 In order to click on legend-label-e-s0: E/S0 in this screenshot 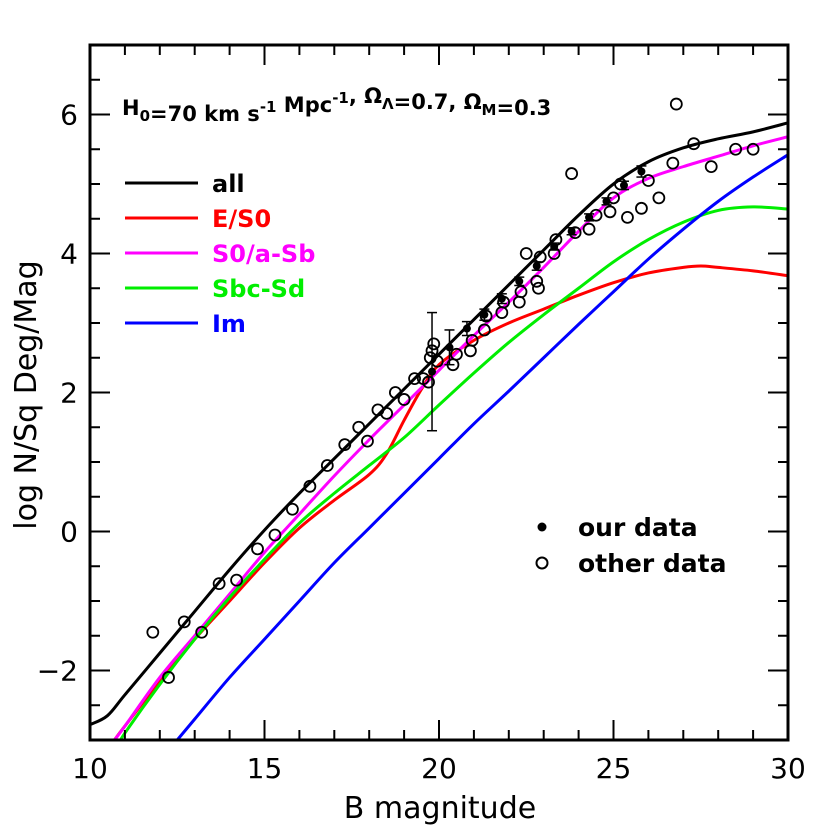, I will do `click(241, 219)`.